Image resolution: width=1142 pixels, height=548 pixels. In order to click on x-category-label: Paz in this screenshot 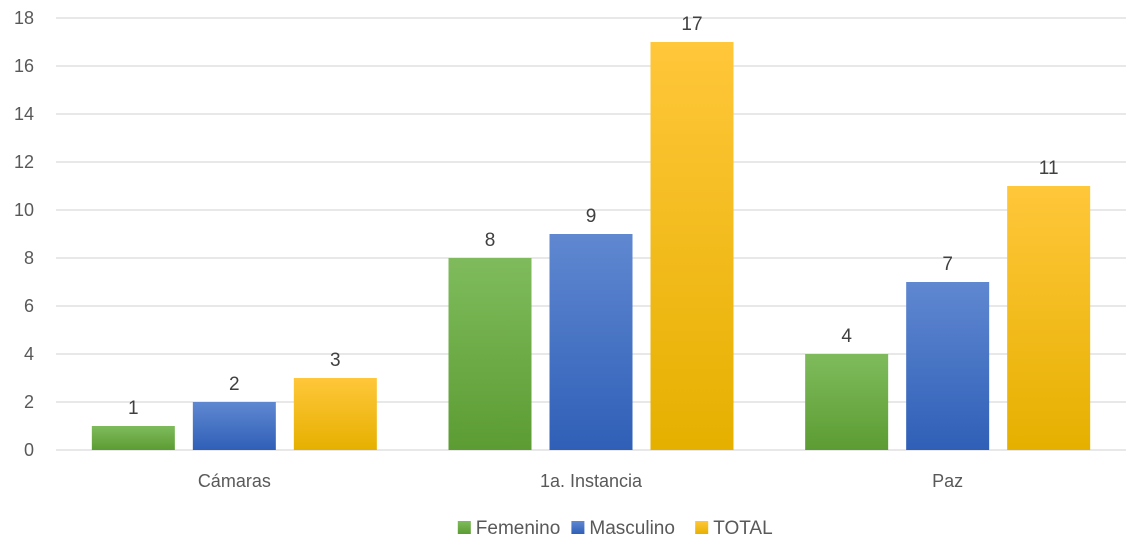, I will do `click(947, 481)`.